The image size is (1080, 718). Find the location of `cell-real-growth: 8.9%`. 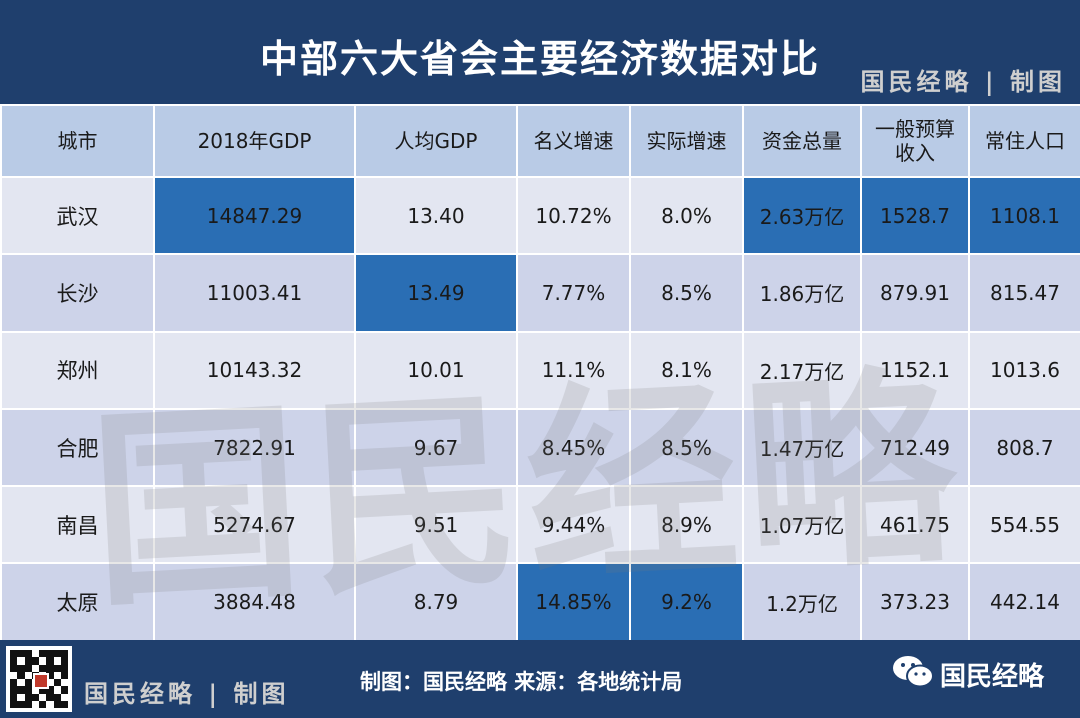

cell-real-growth: 8.9% is located at coordinates (686, 525).